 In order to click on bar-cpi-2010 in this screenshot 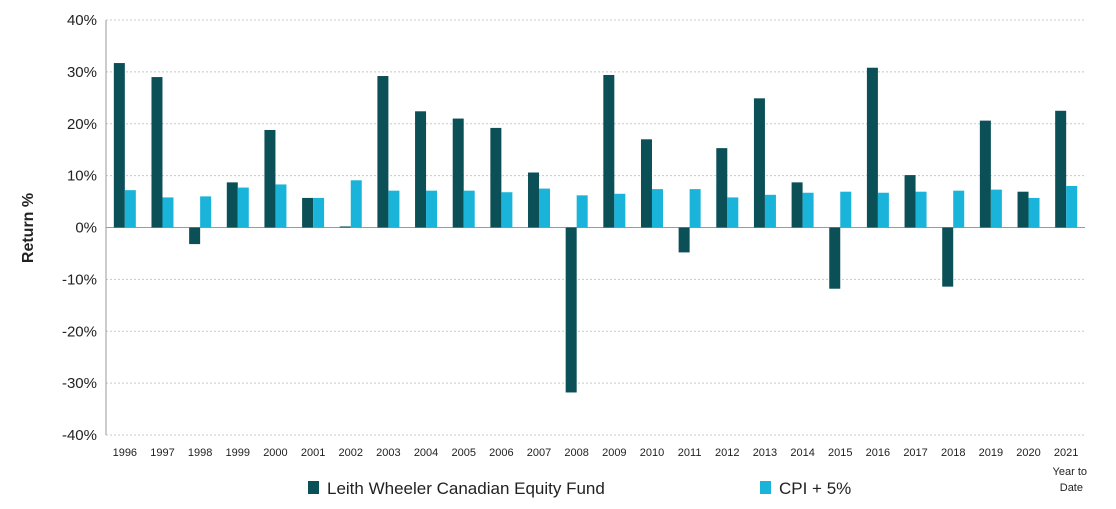, I will do `click(657, 208)`.